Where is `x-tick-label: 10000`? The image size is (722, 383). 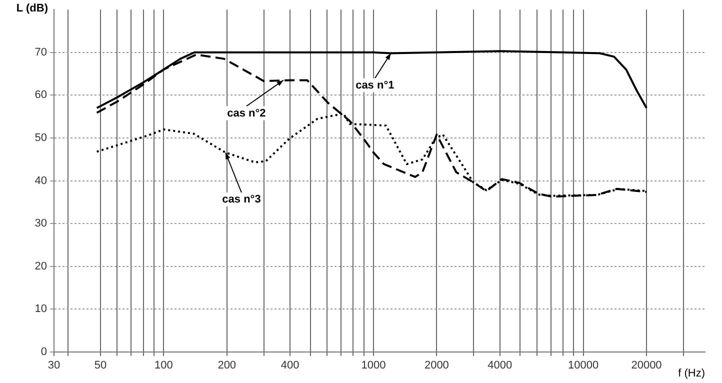 x-tick-label: 10000 is located at coordinates (583, 366).